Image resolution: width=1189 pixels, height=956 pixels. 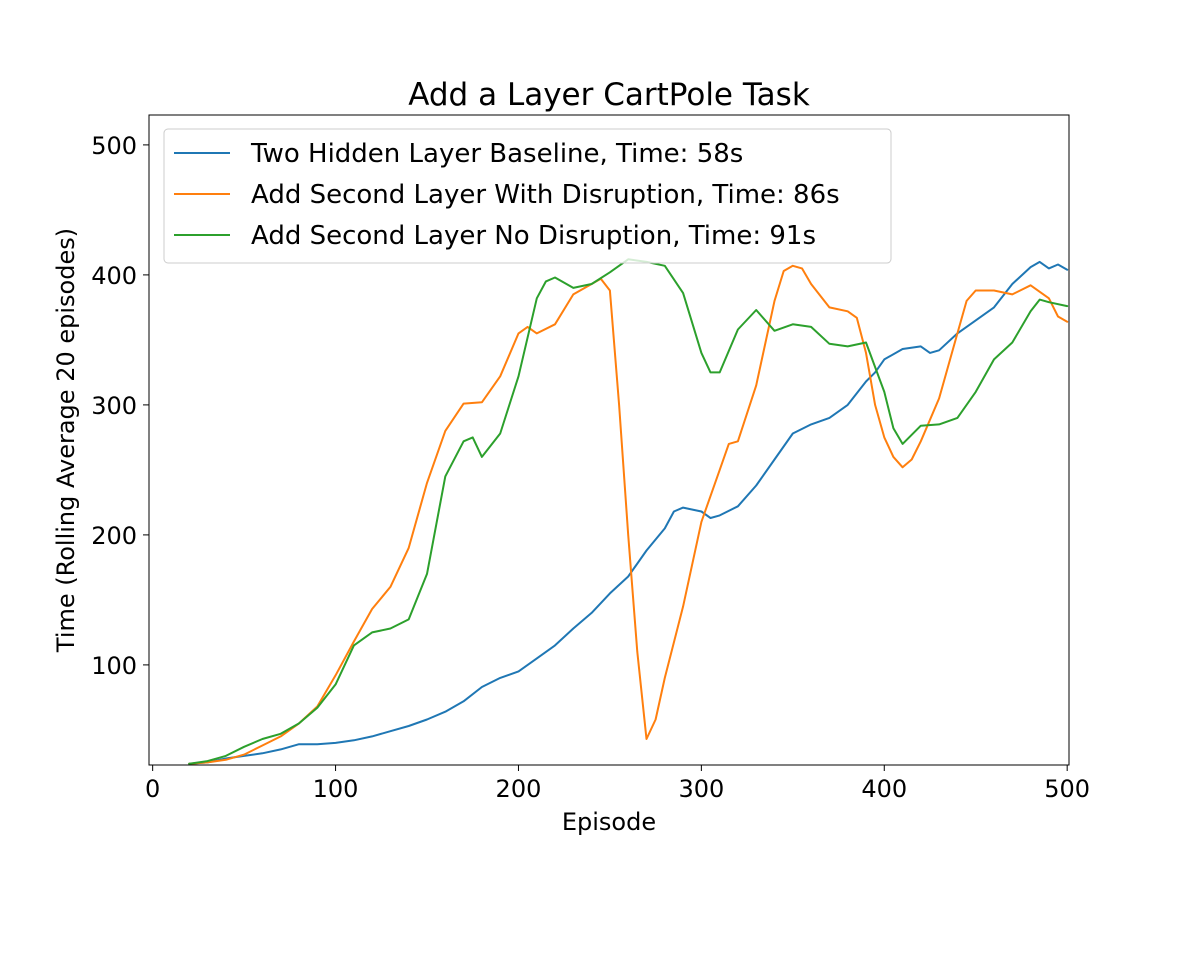 What do you see at coordinates (496, 154) in the screenshot?
I see `legend-entry-label: Two Hidden Layer Baseline, Time: 58s` at bounding box center [496, 154].